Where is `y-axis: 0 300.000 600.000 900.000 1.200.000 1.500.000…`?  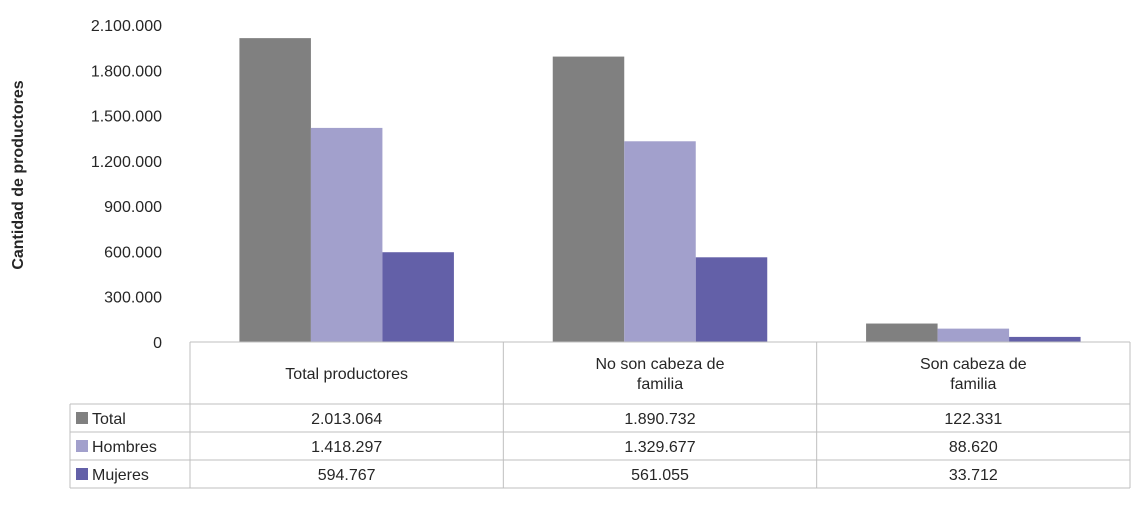 y-axis: 0 300.000 600.000 900.000 1.200.000 1.500.000… is located at coordinates (126, 185).